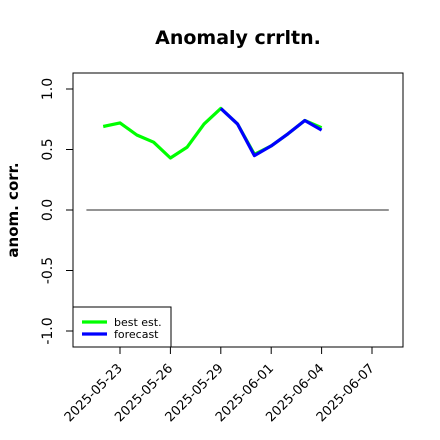 This screenshot has width=440, height=440. Describe the element at coordinates (13, 209) in the screenshot. I see `y-axis-label: anom. corr.` at that location.